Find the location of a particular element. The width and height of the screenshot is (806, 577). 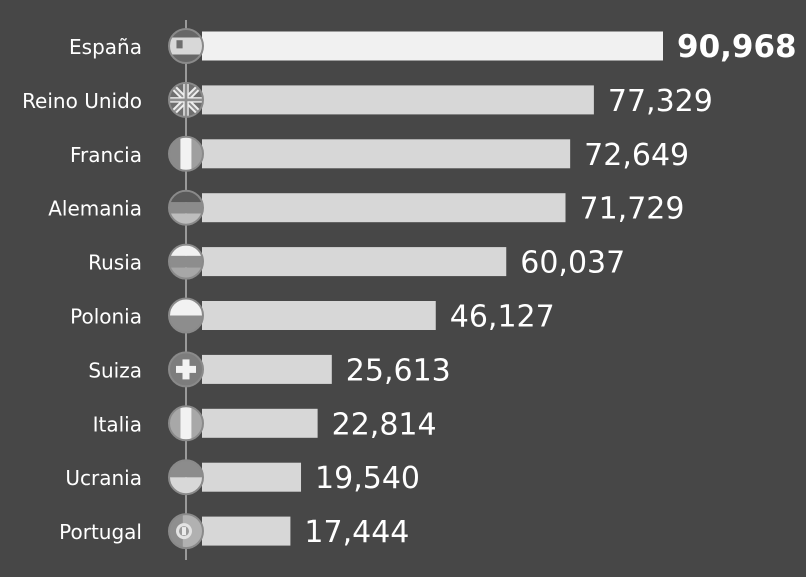

value-label: 72,649 is located at coordinates (636, 155).